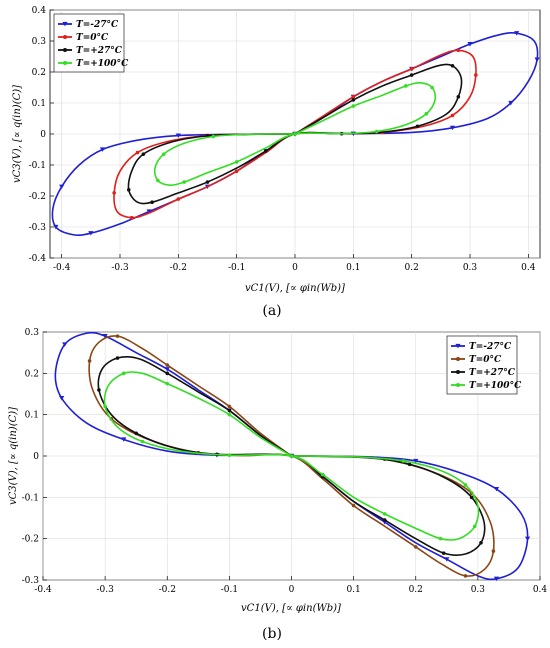  I want to click on panel-b-xlabel: vC1(V), [∝ φin(Wb)], so click(291, 608).